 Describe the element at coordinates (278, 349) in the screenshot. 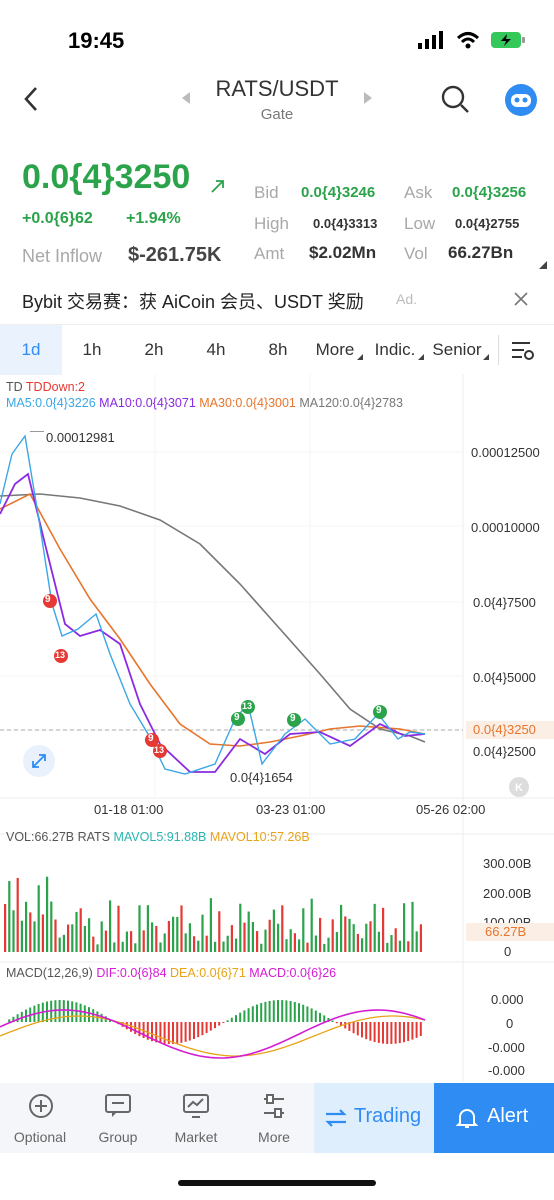

I see `tab-8h: 8h` at that location.